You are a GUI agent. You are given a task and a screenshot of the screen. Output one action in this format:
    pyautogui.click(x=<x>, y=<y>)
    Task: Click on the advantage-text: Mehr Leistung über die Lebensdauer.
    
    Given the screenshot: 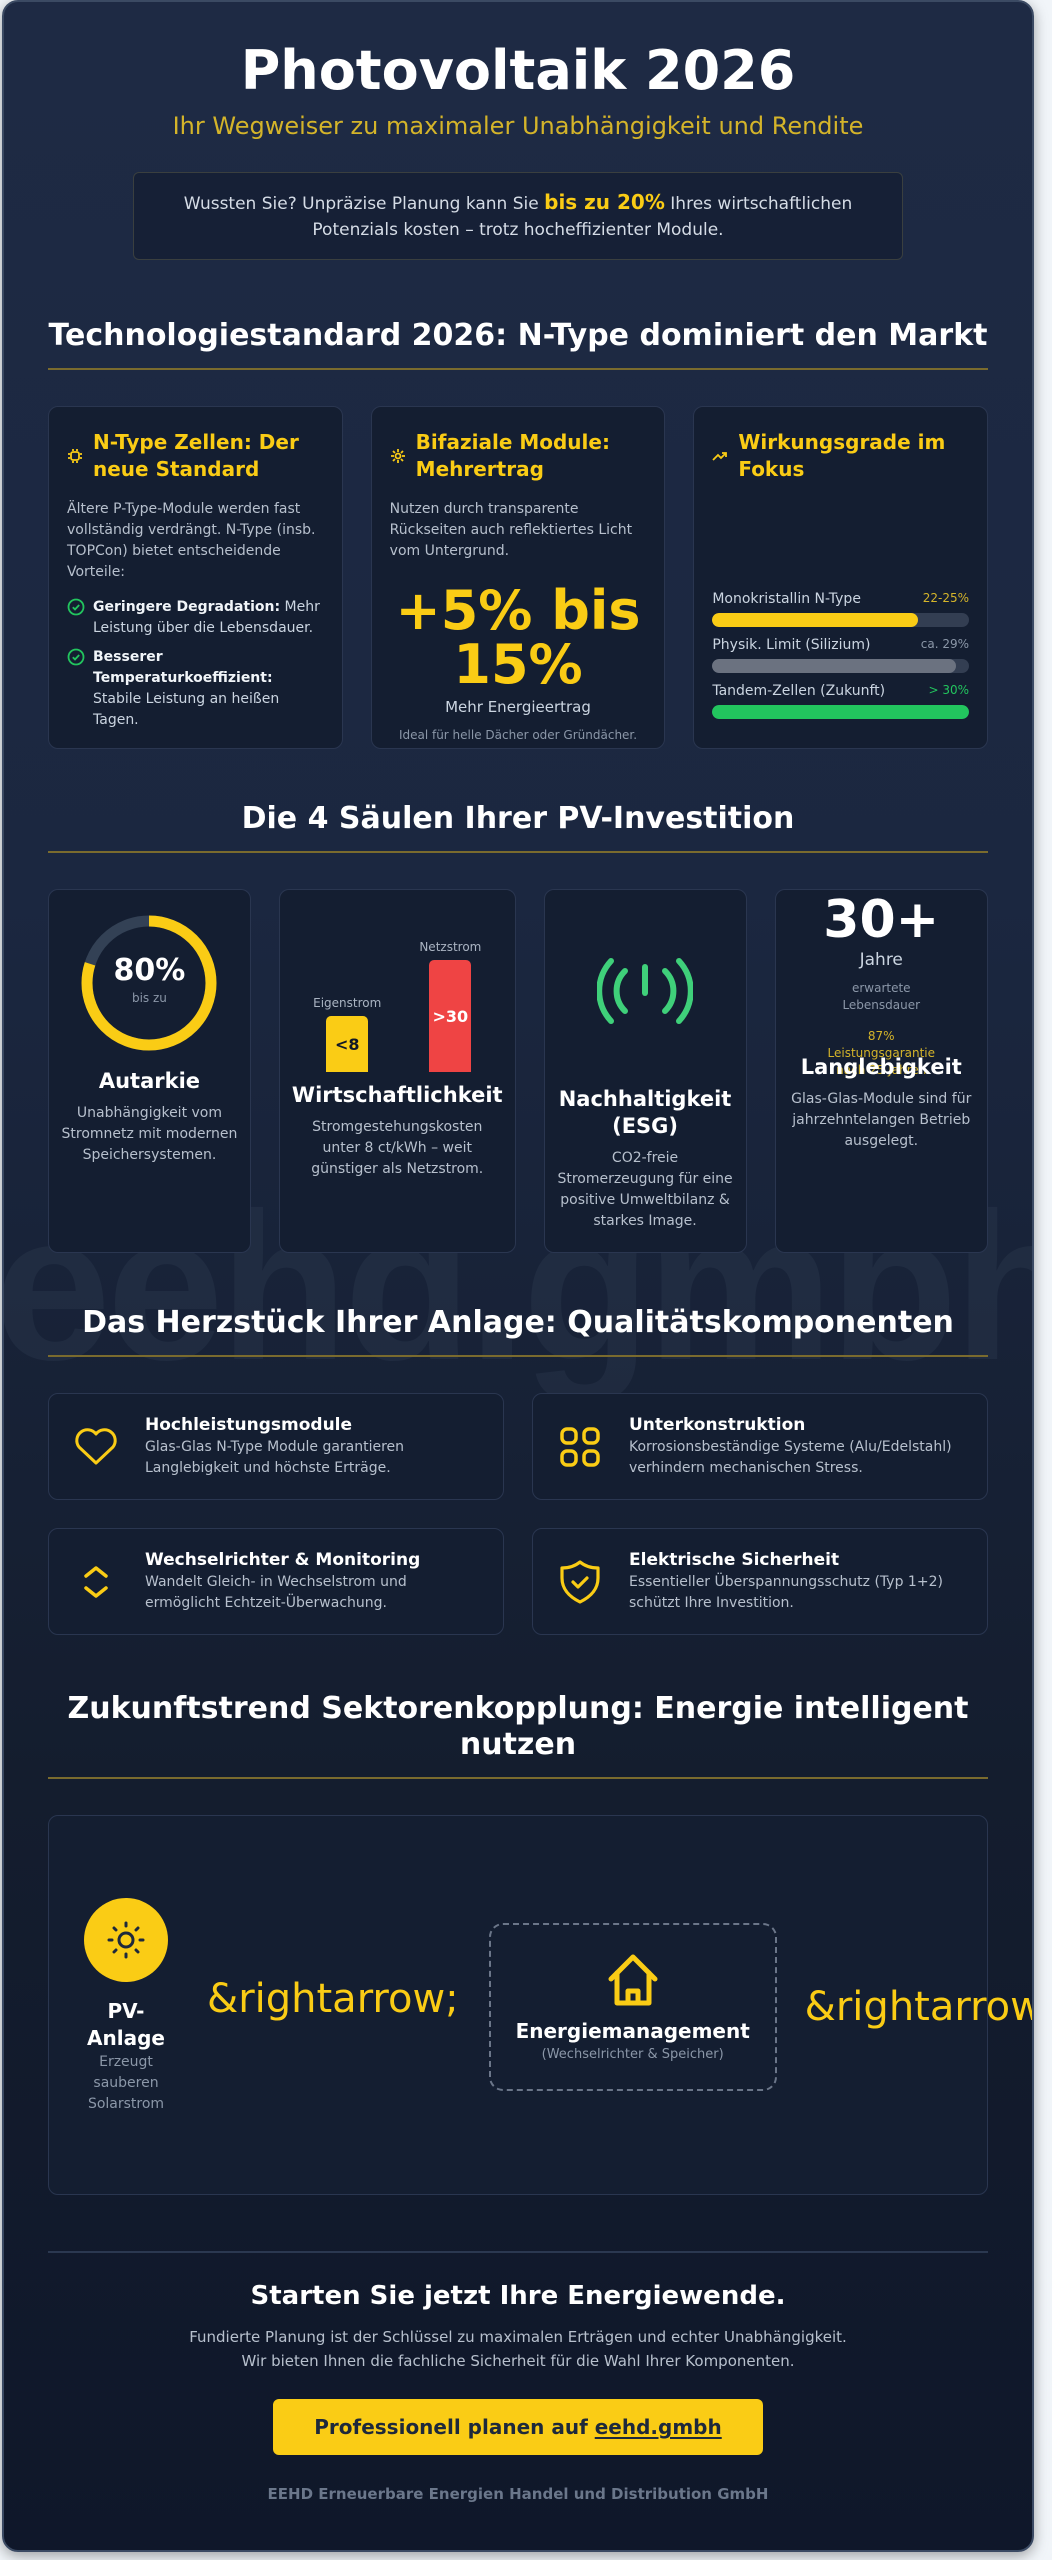 What is the action you would take?
    pyautogui.click(x=206, y=617)
    